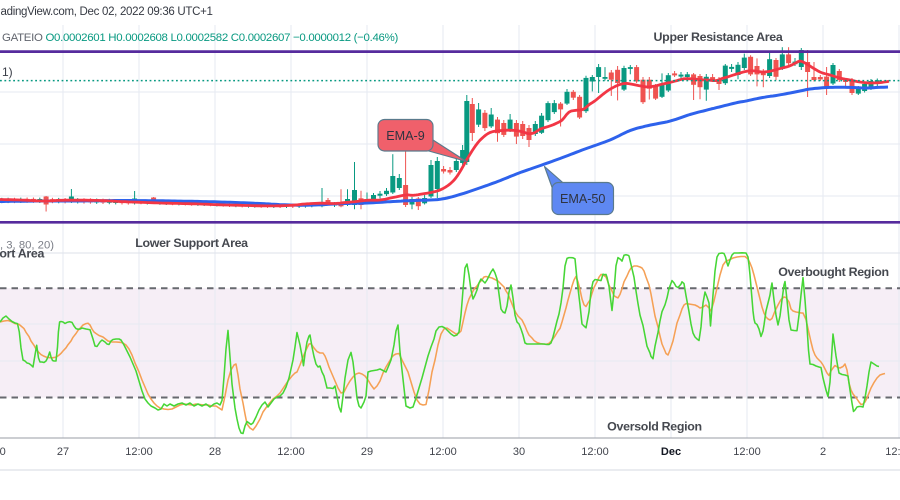 The width and height of the screenshot is (900, 500). What do you see at coordinates (583, 199) in the screenshot?
I see `svg-text: EMA-50` at bounding box center [583, 199].